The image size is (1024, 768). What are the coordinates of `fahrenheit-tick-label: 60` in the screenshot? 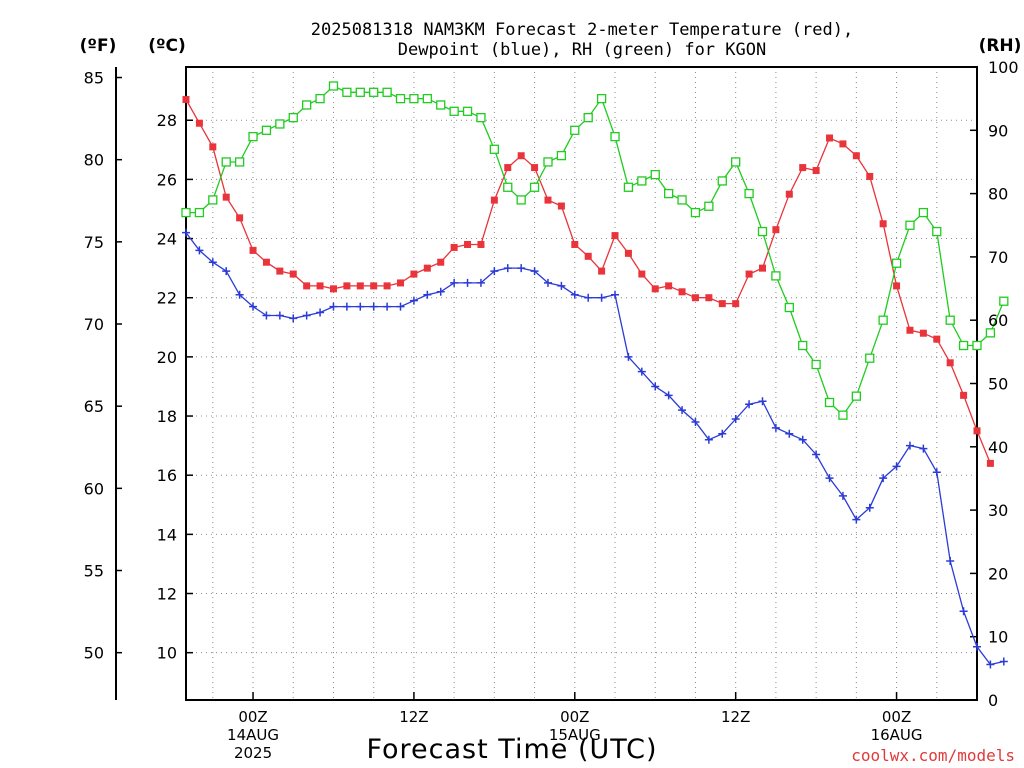 It's located at (94, 488).